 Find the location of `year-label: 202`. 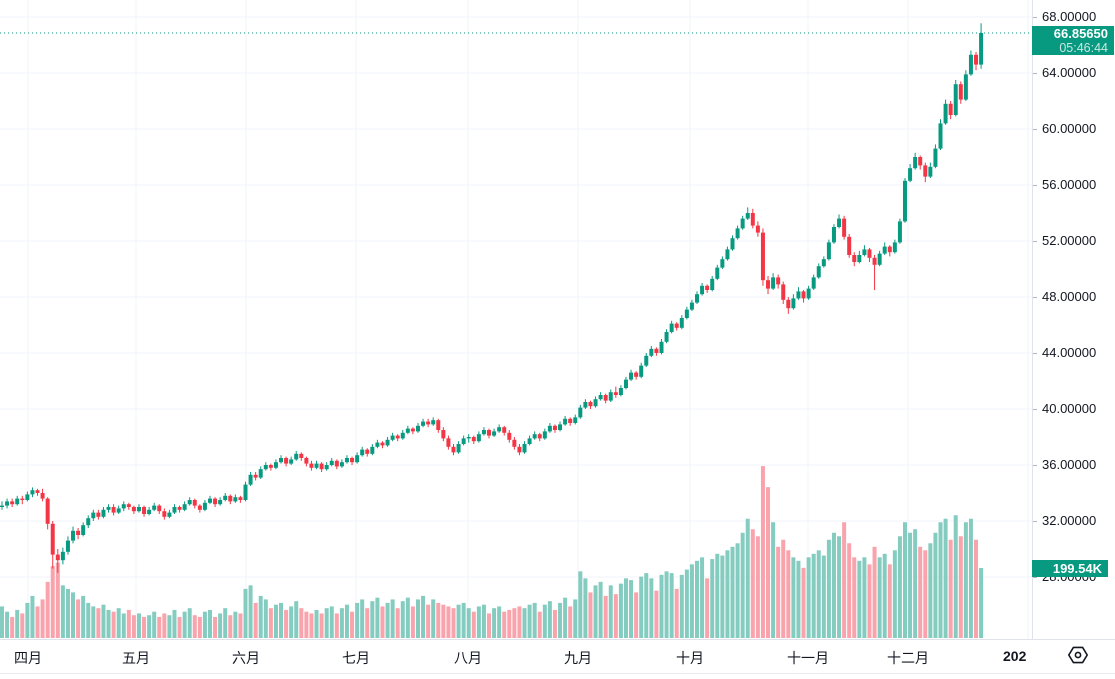

year-label: 202 is located at coordinates (1015, 656).